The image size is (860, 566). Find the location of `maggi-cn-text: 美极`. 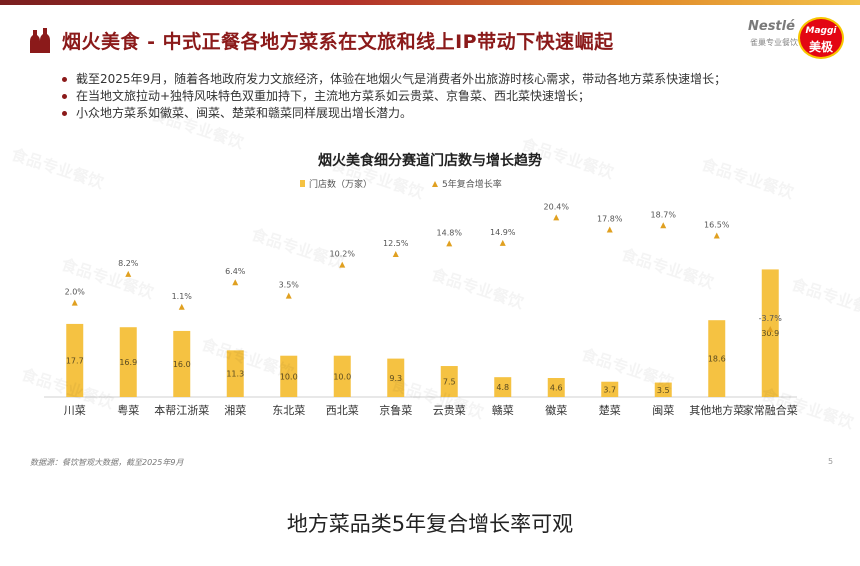

maggi-cn-text: 美极 is located at coordinates (820, 47).